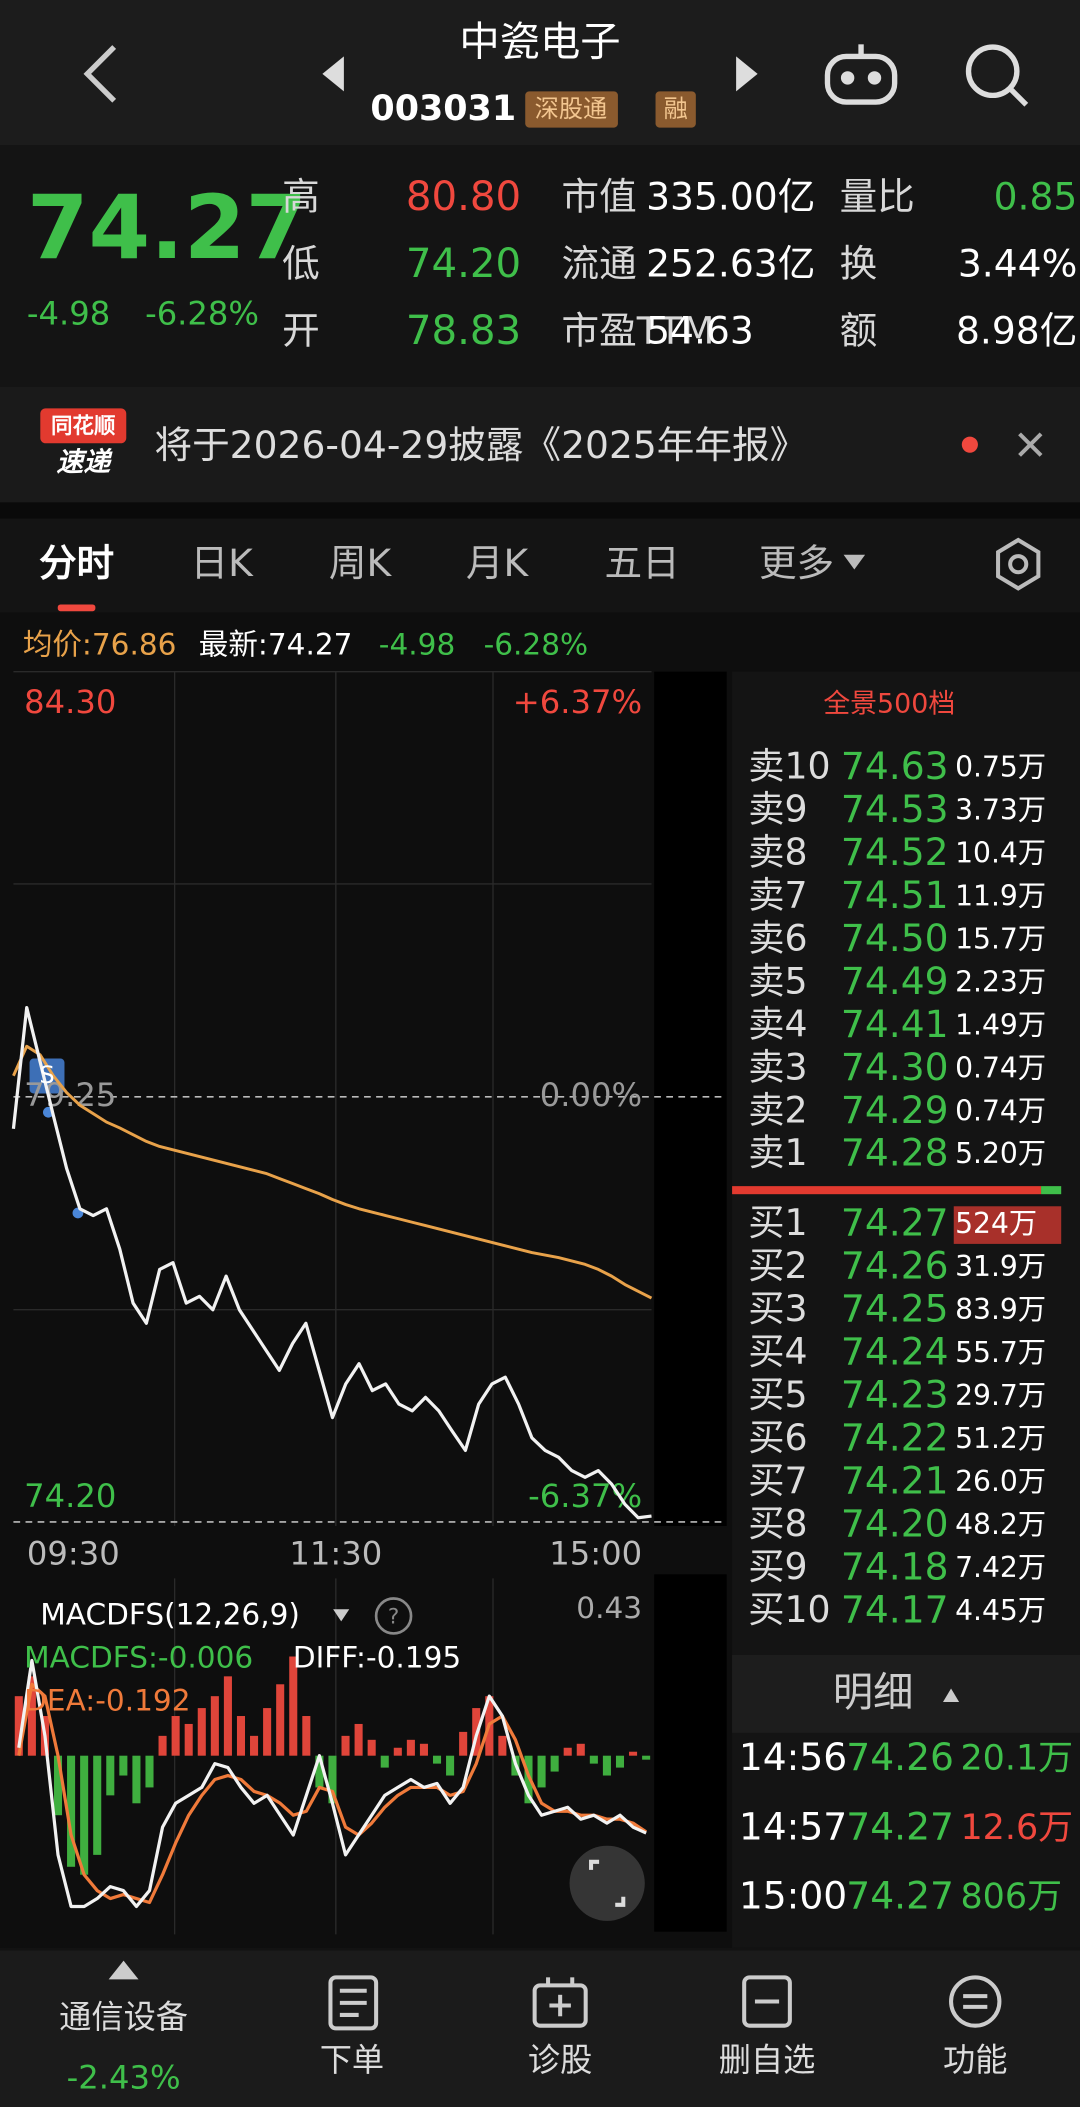 The image size is (1080, 2107). Describe the element at coordinates (777, 1351) in the screenshot. I see `bid-level: 买4` at that location.